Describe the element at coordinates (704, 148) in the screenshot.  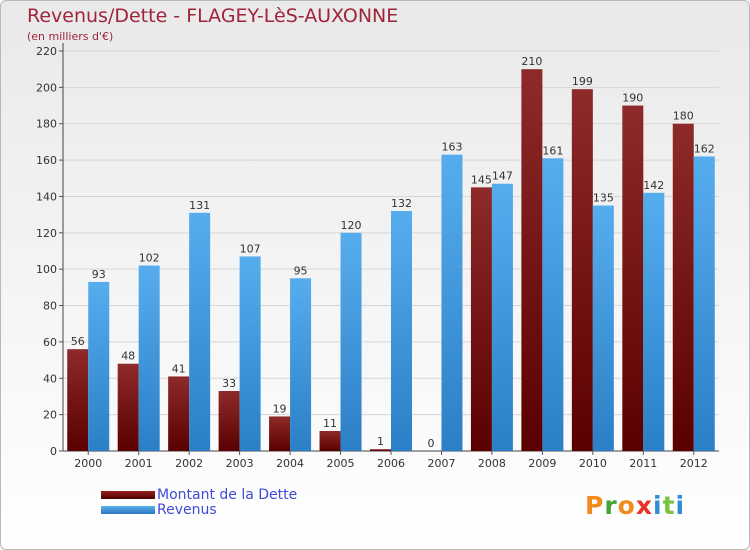
I see `data-label-revenus: 162` at that location.